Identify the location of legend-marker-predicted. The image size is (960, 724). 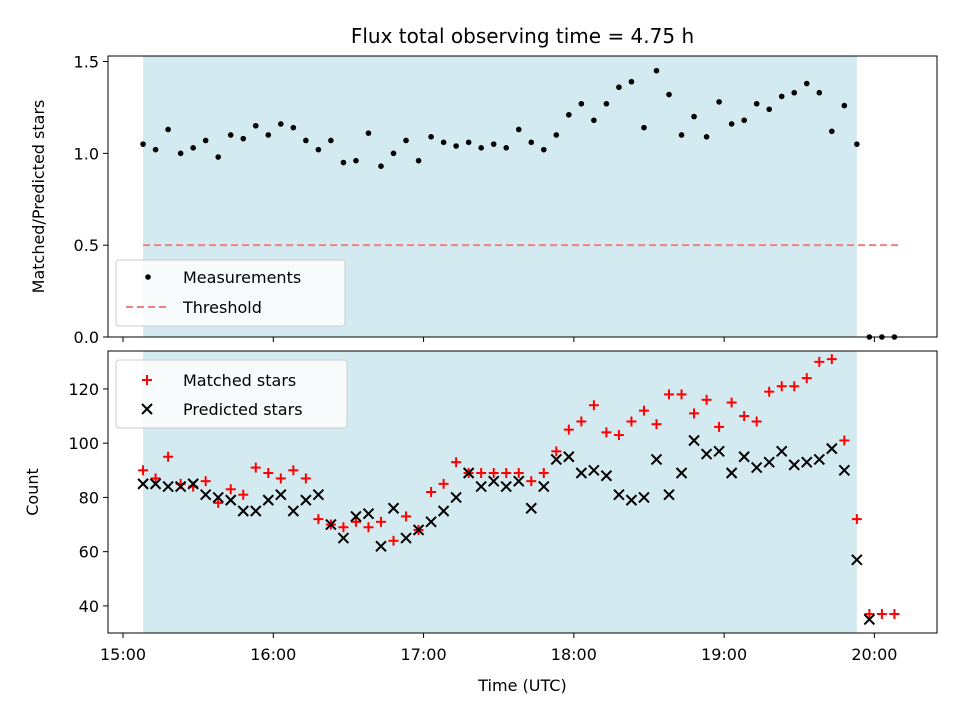
(147, 409).